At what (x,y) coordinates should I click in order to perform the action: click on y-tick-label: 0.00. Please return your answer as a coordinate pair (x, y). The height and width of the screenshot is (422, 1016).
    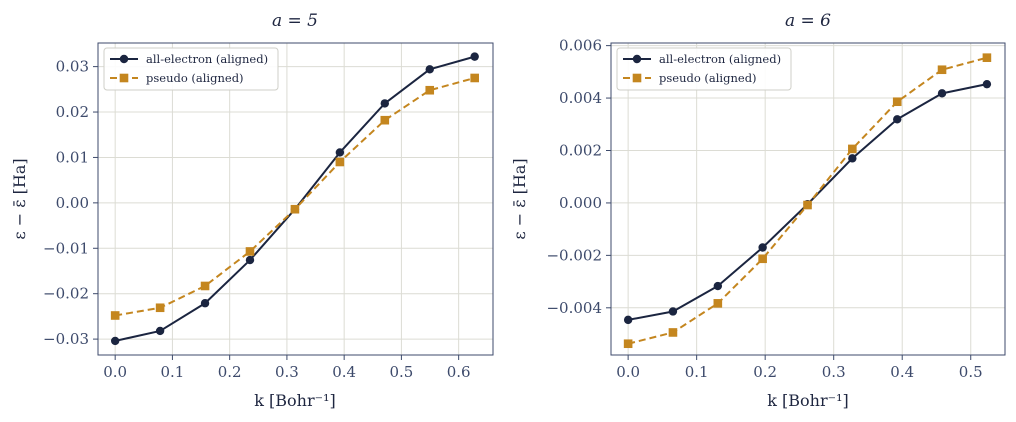
    Looking at the image, I should click on (72, 203).